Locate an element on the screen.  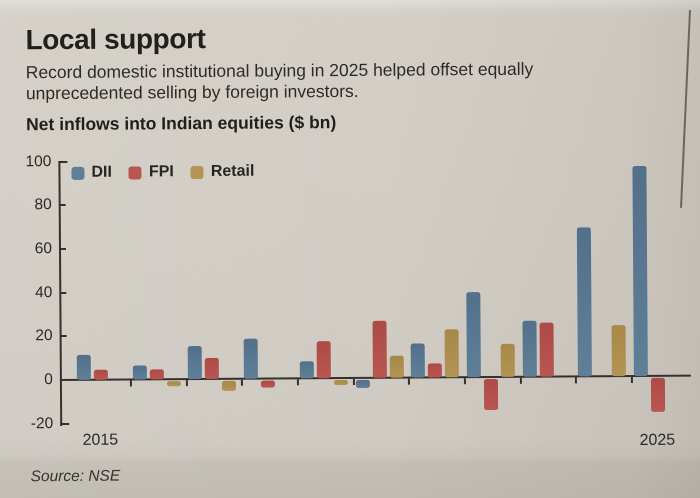
bar-fpi-2019 is located at coordinates (323, 359).